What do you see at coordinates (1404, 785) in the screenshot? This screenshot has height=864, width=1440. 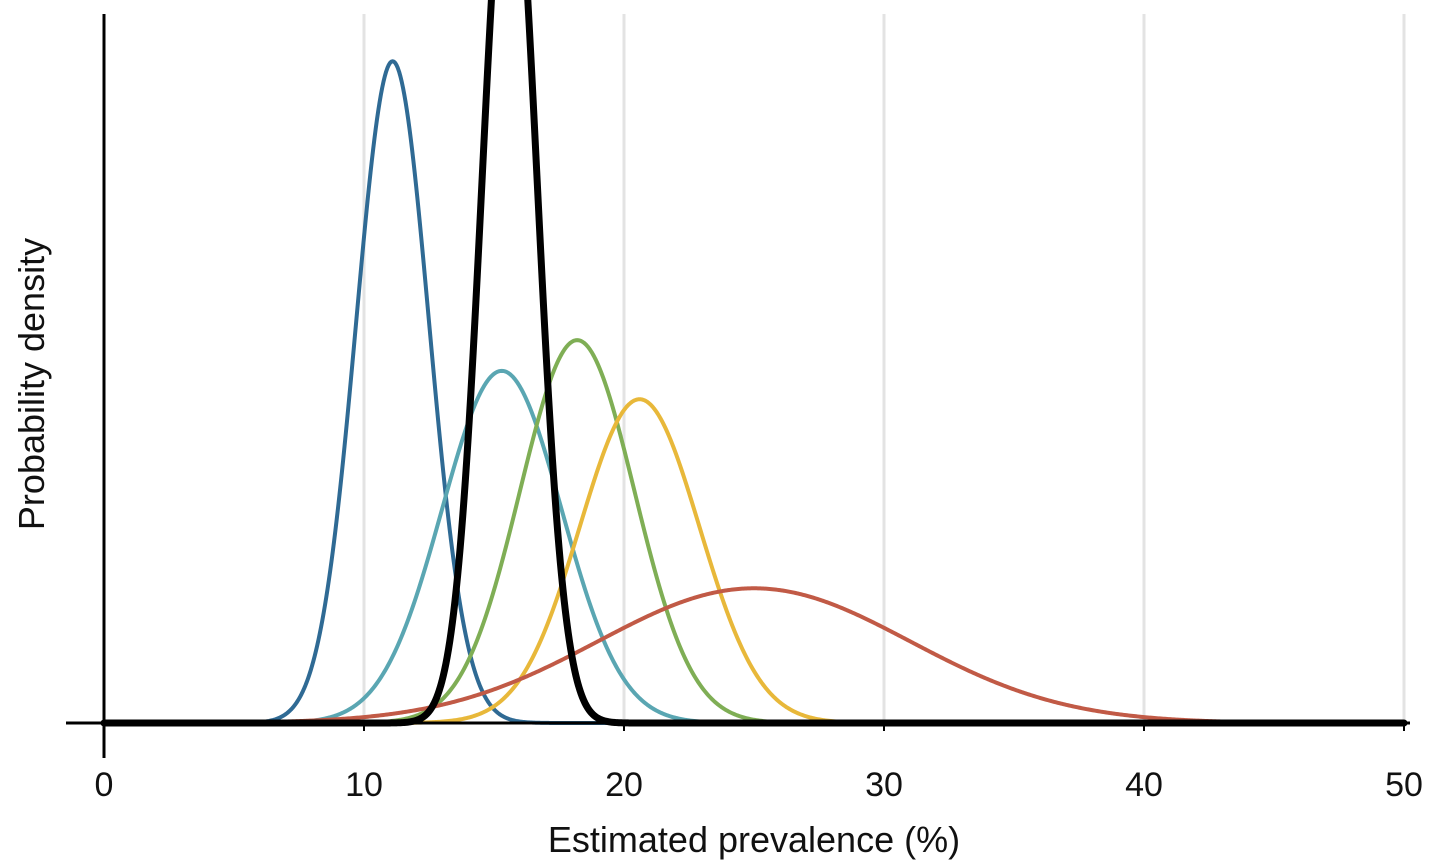 I see `x-tick-label-50: 50` at bounding box center [1404, 785].